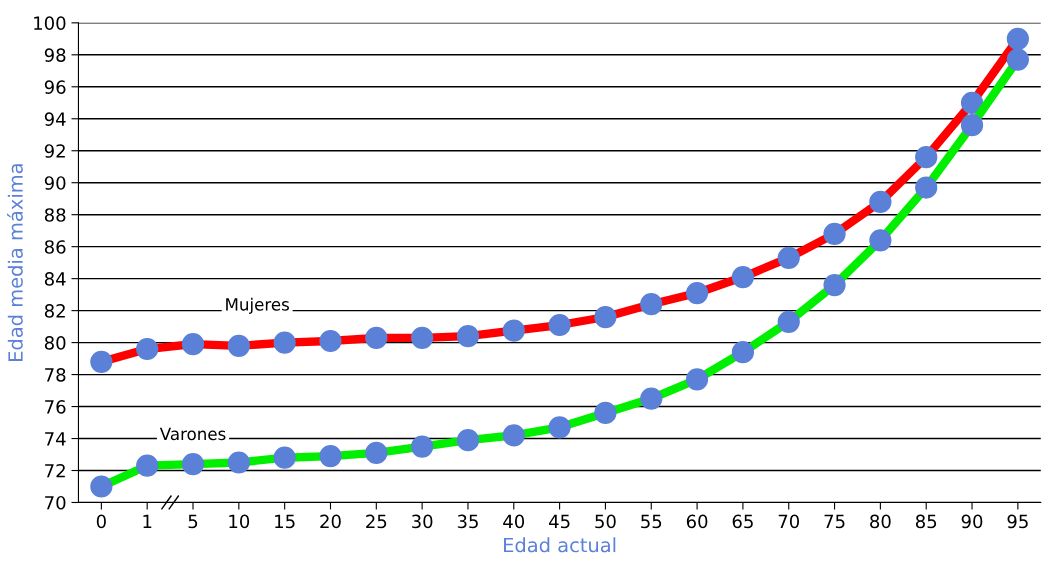 The height and width of the screenshot is (571, 1046). Describe the element at coordinates (560, 545) in the screenshot. I see `x-axis-title: Edad actual` at that location.